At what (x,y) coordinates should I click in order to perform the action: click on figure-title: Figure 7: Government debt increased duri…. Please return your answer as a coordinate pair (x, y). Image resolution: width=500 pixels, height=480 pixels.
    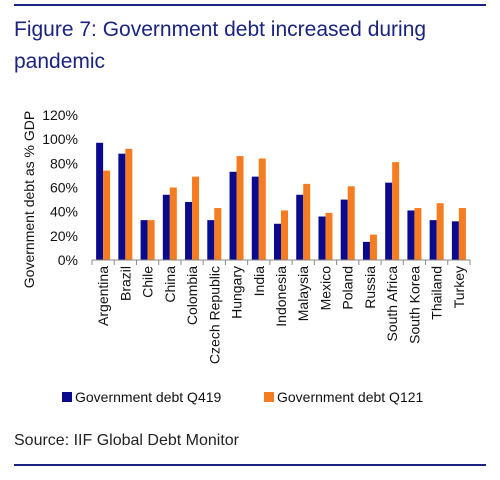
    Looking at the image, I should click on (220, 45).